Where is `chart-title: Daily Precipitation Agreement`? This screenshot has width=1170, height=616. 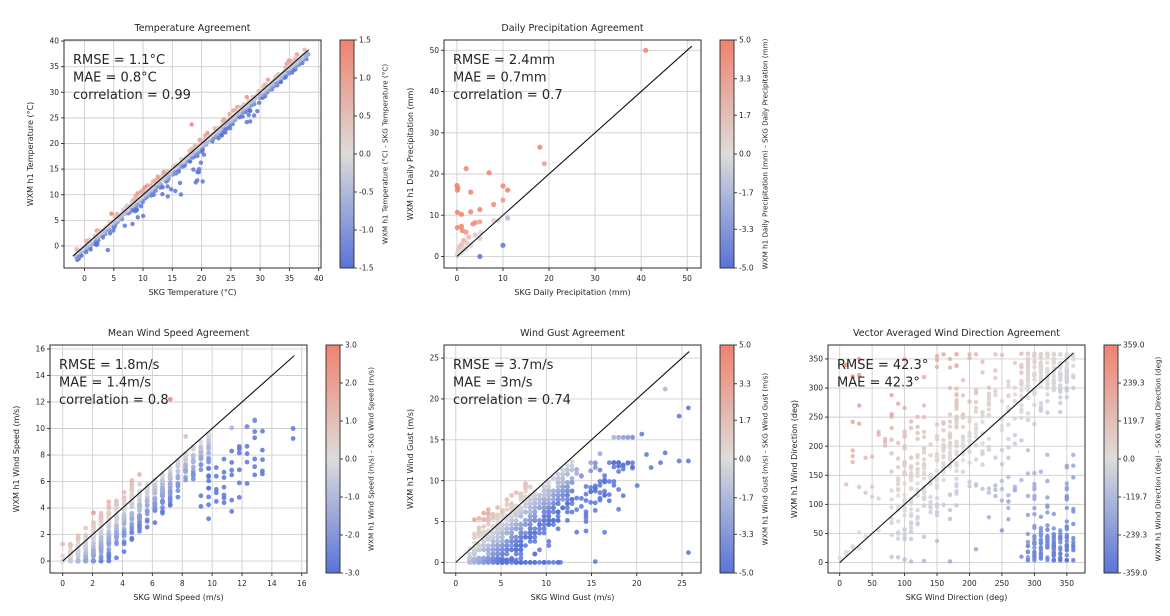
chart-title: Daily Precipitation Agreement is located at coordinates (572, 28).